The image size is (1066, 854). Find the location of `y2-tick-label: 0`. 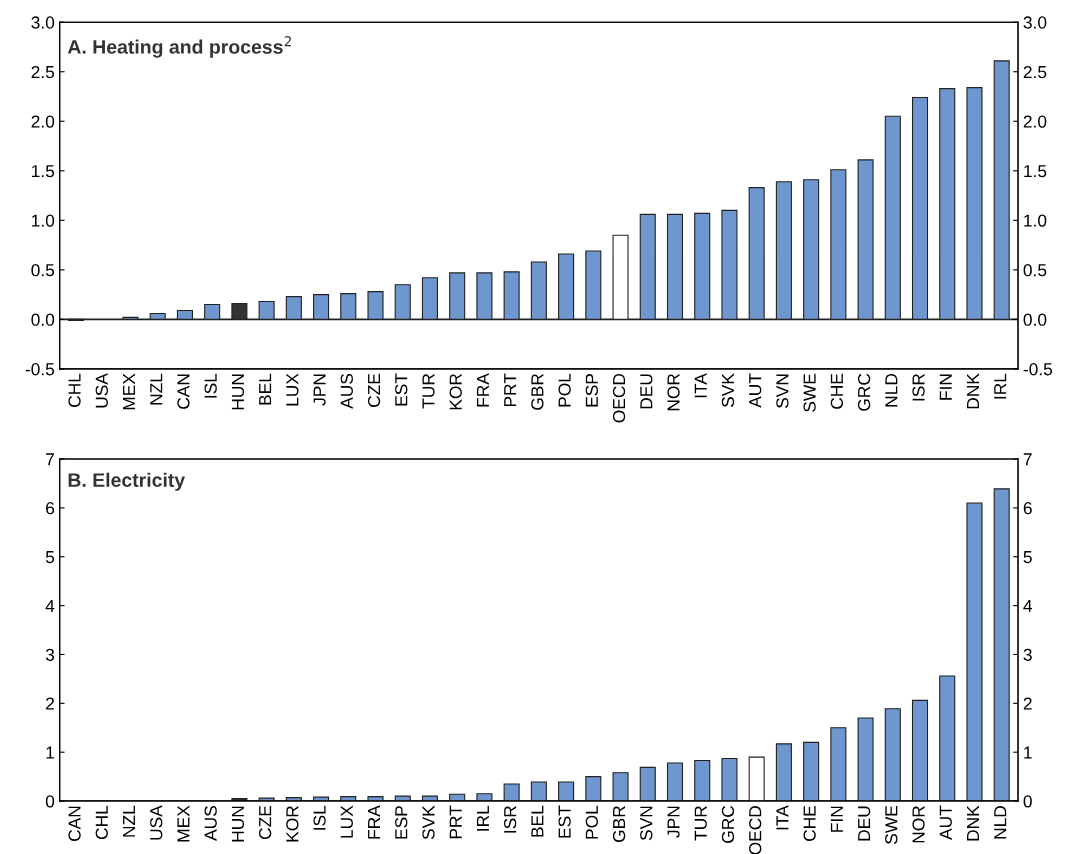

y2-tick-label: 0 is located at coordinates (1027, 801).